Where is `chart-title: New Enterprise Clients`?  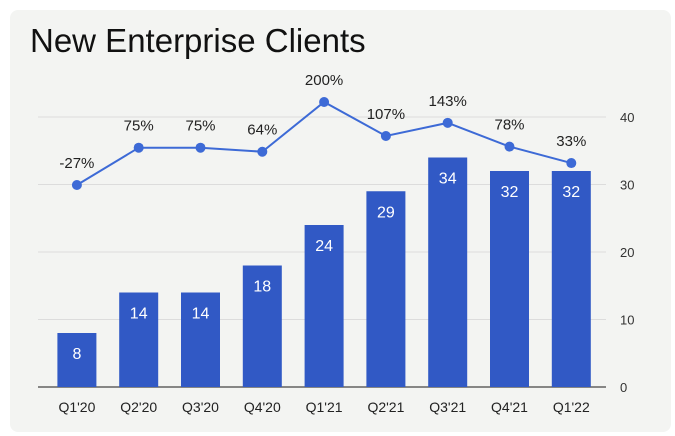 chart-title: New Enterprise Clients is located at coordinates (198, 40).